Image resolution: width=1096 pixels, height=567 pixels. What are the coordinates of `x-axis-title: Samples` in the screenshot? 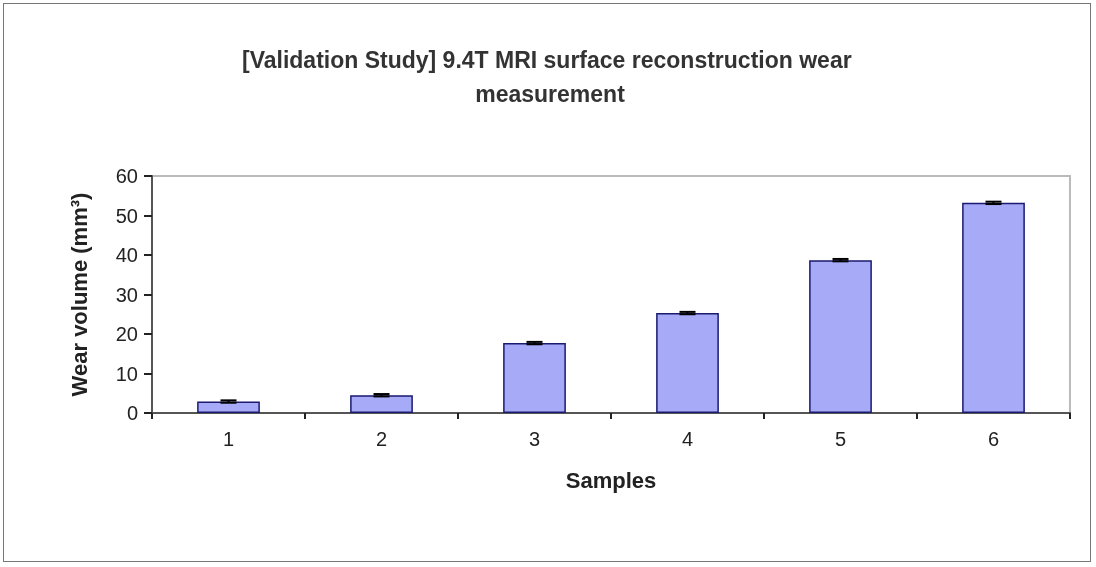 It's located at (611, 480).